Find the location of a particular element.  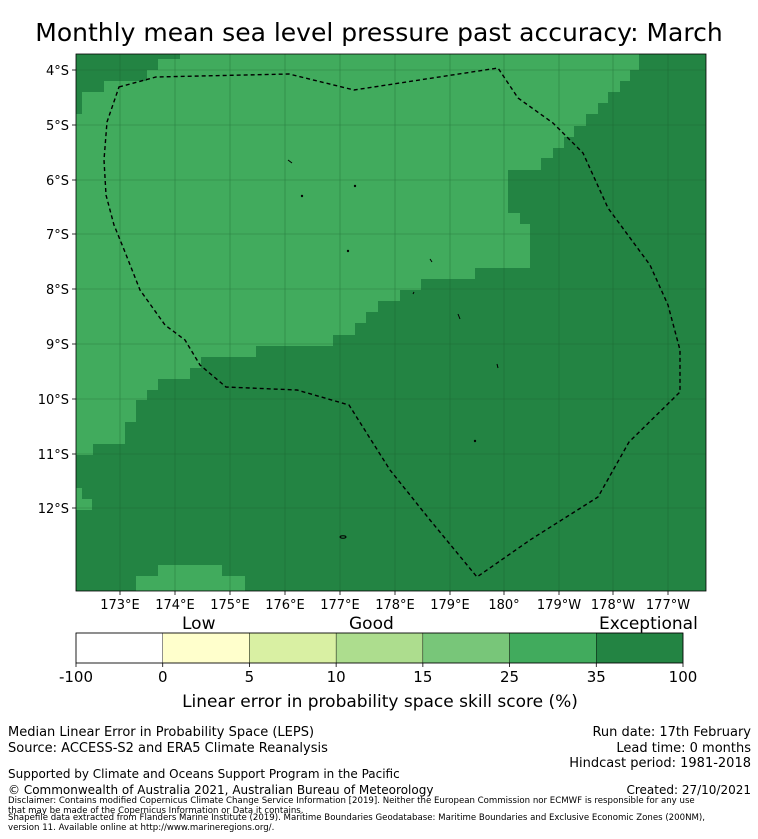

lat-tick-label: 10°S is located at coordinates (53, 400).